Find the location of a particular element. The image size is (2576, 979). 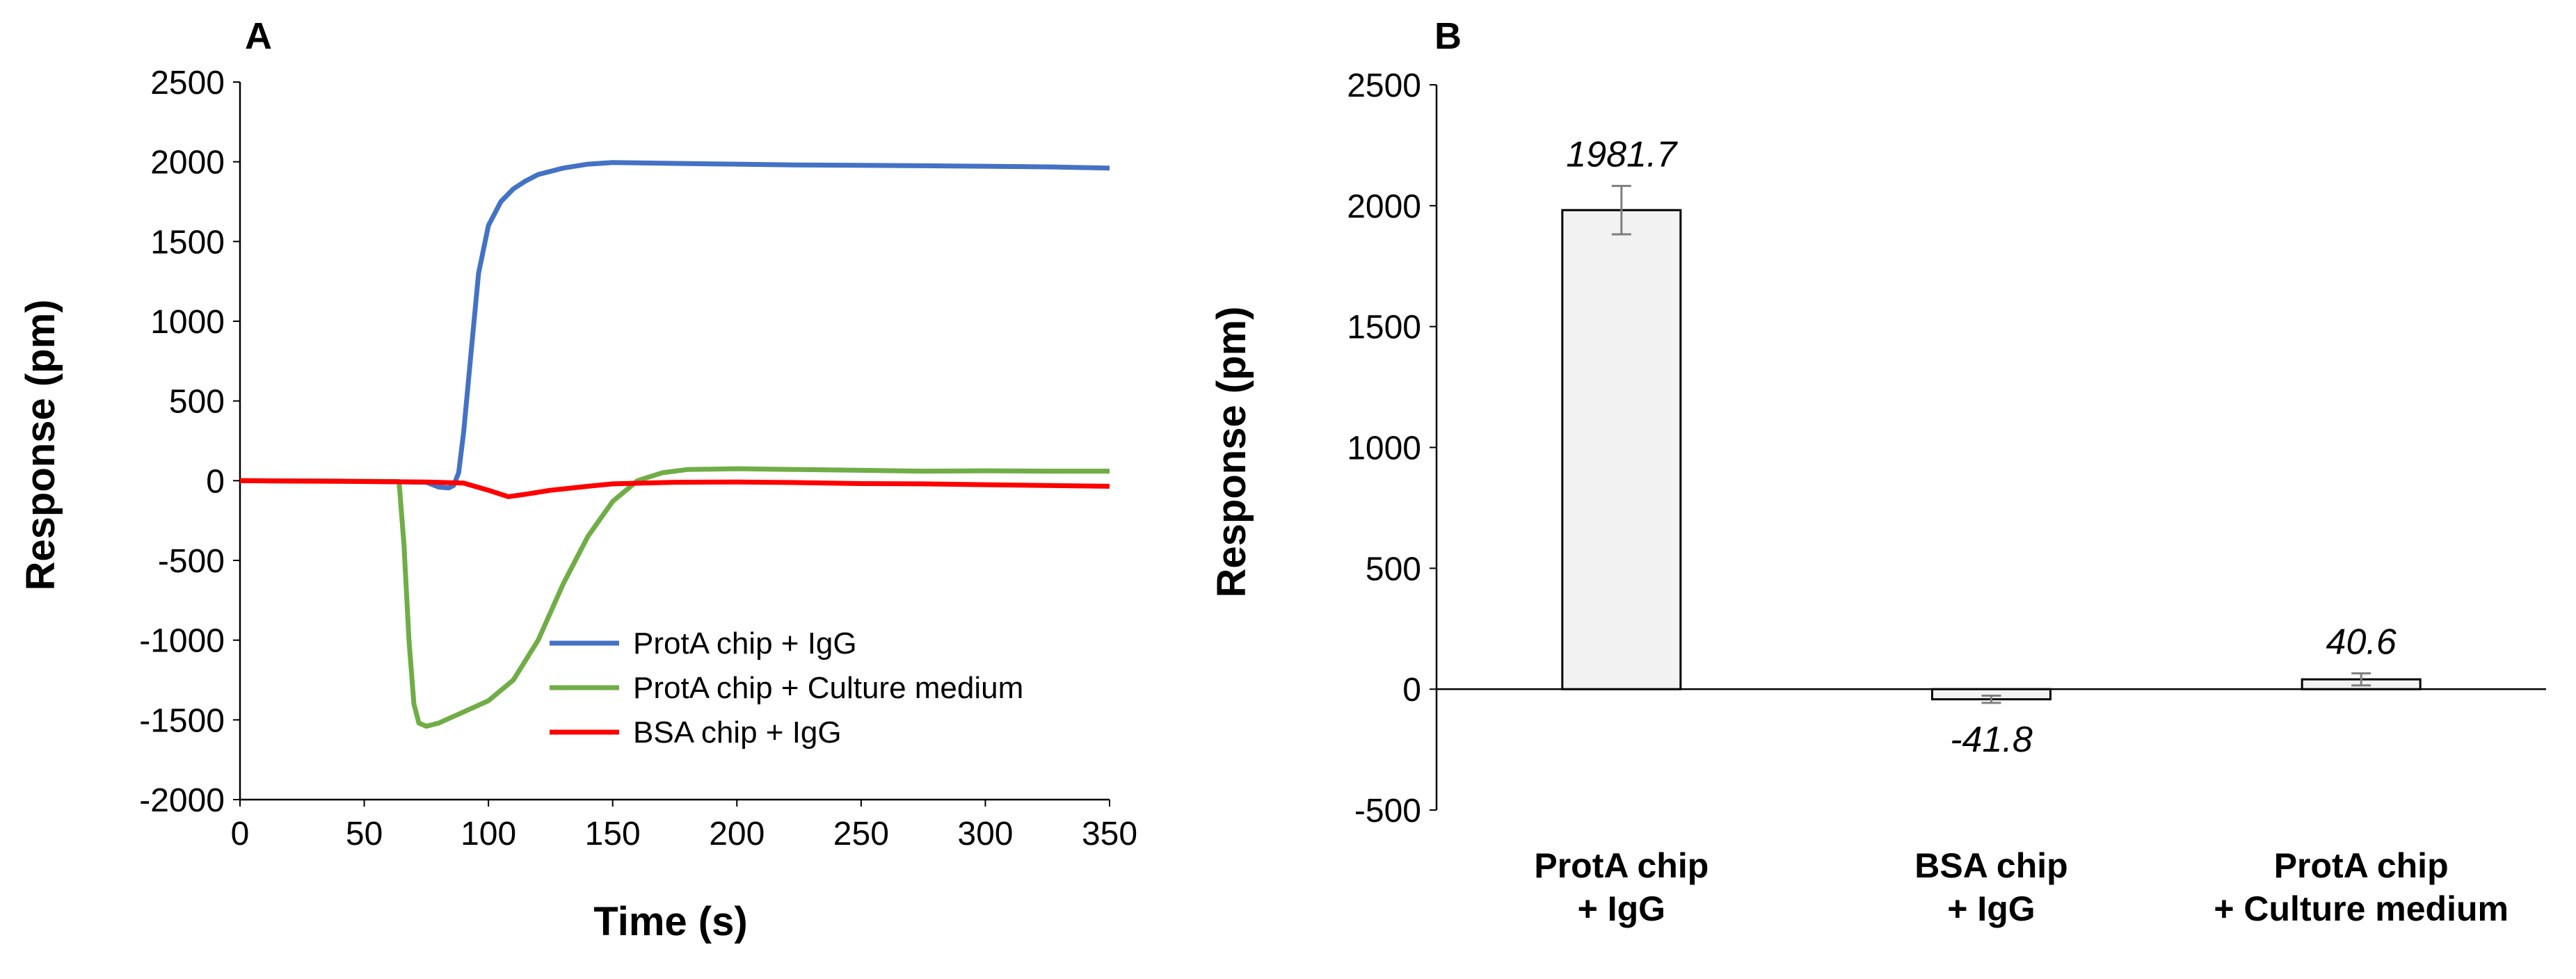

panel-a-x-tick: 300 is located at coordinates (985, 834).